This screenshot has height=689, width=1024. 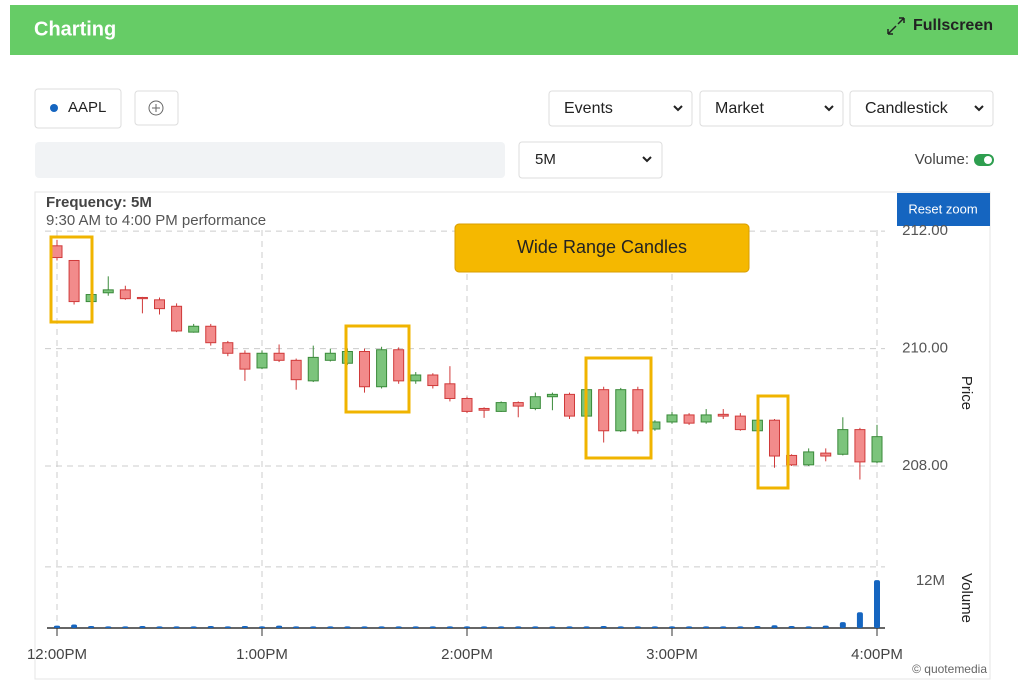 I want to click on add-icon, so click(x=156, y=108).